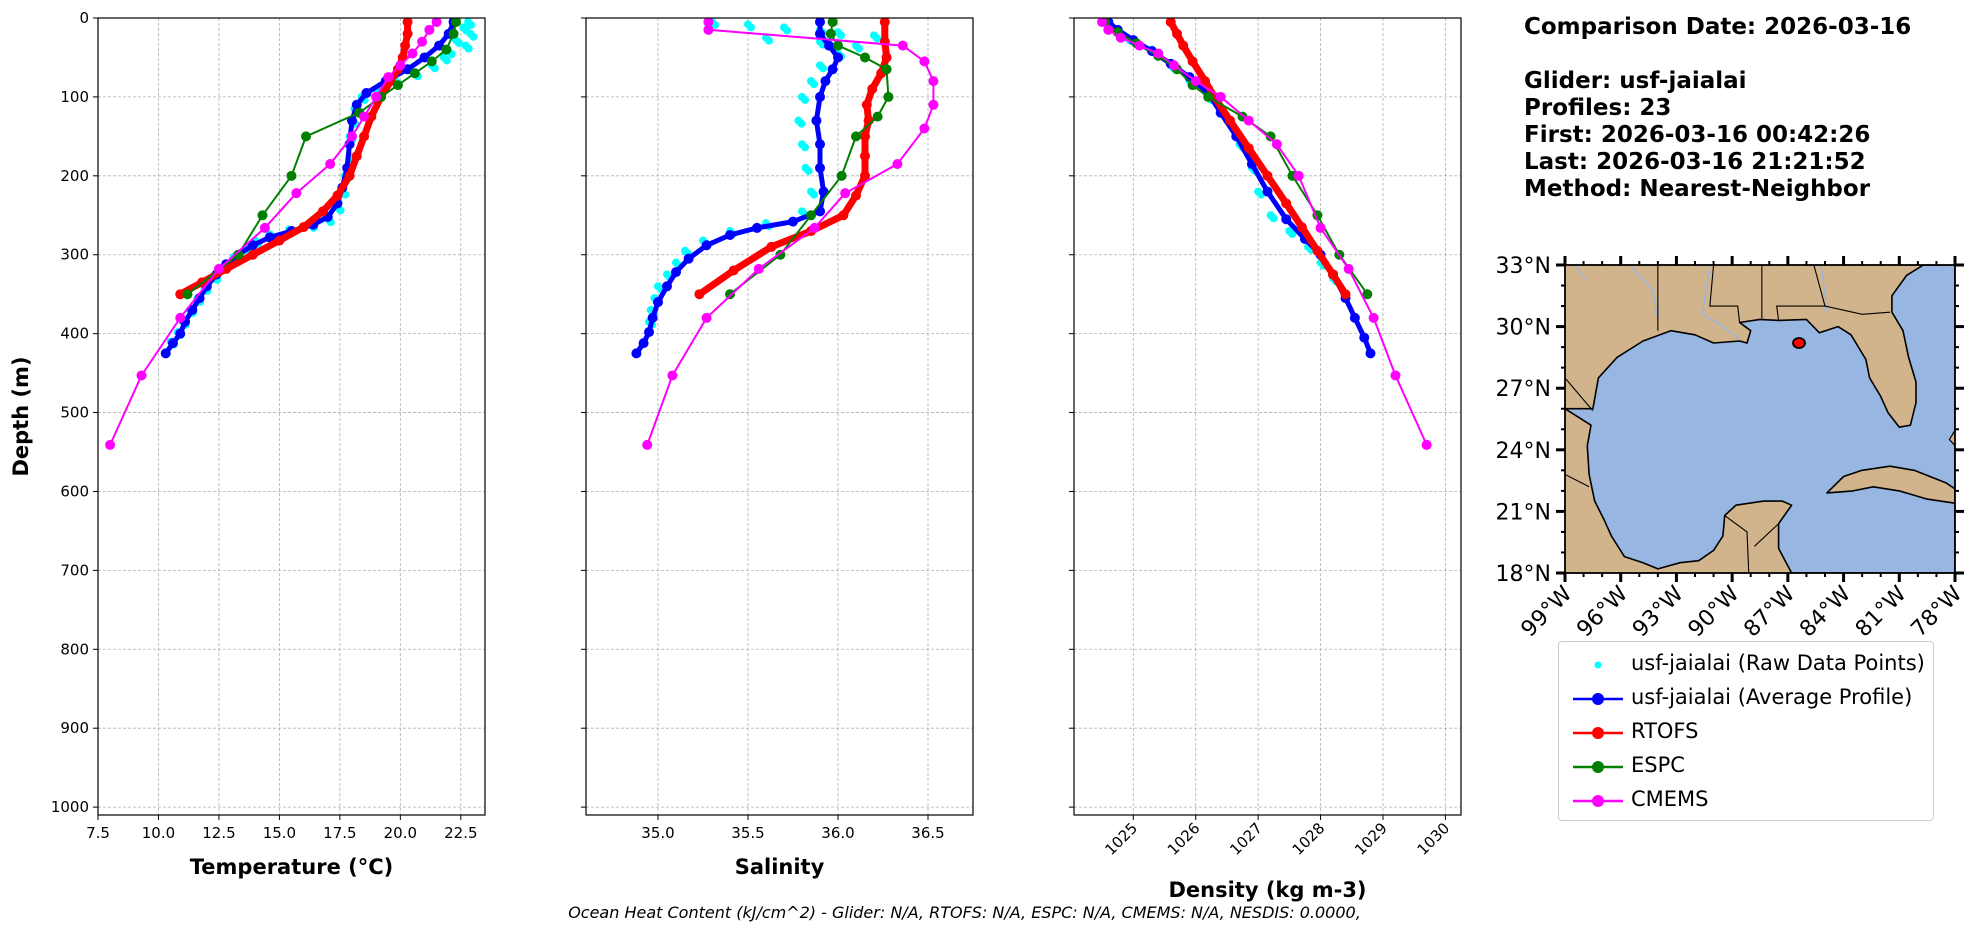 The height and width of the screenshot is (934, 1987). What do you see at coordinates (1714, 611) in the screenshot?
I see `lon-tick-label: 90°W` at bounding box center [1714, 611].